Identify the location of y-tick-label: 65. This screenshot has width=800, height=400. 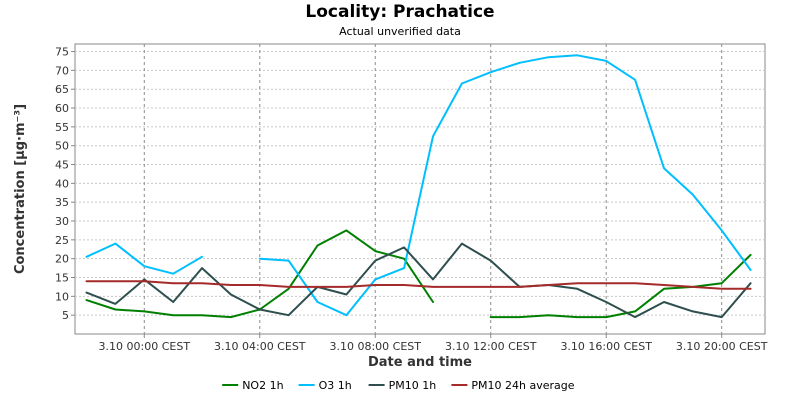
(62, 89).